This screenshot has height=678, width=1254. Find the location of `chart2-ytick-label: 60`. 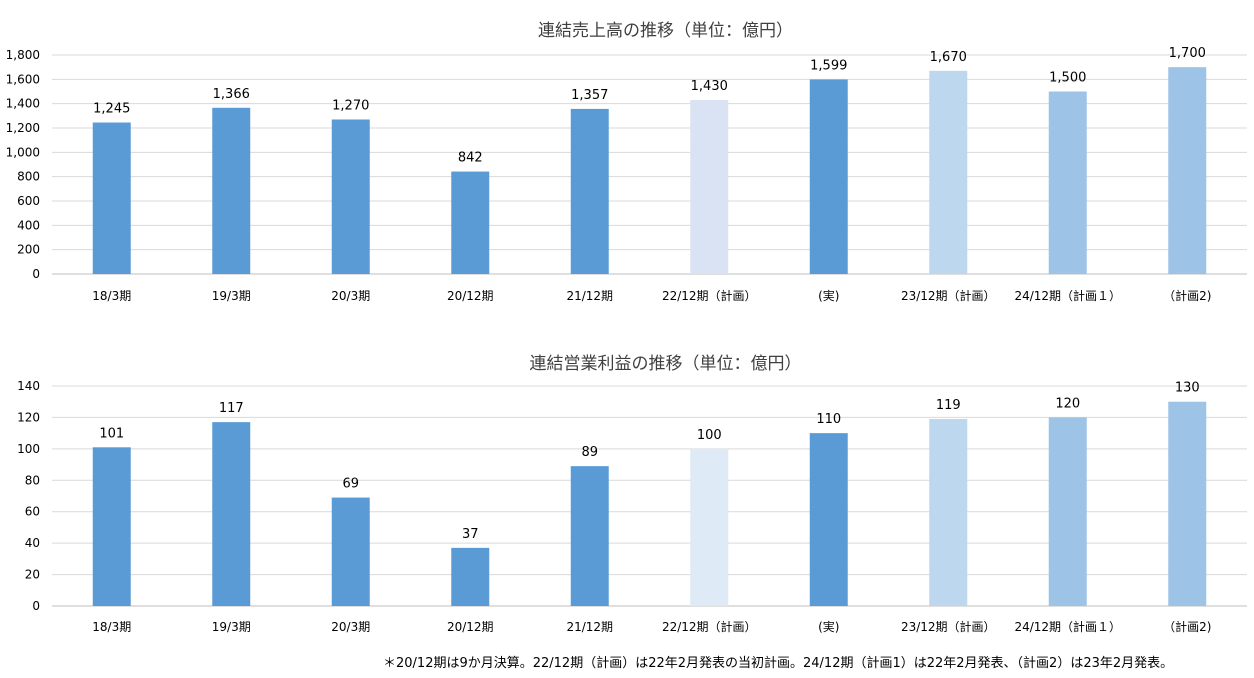

chart2-ytick-label: 60 is located at coordinates (32, 512).